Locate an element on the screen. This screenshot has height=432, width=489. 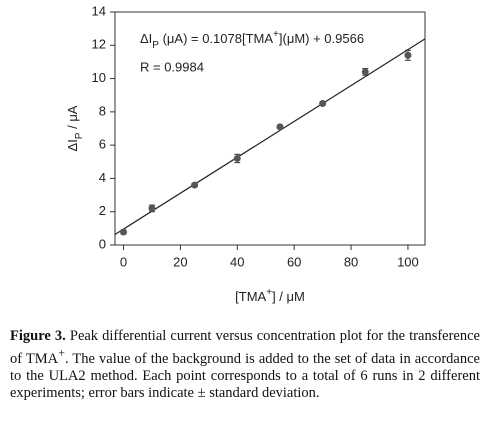
equation-part: ΔI is located at coordinates (146, 38).